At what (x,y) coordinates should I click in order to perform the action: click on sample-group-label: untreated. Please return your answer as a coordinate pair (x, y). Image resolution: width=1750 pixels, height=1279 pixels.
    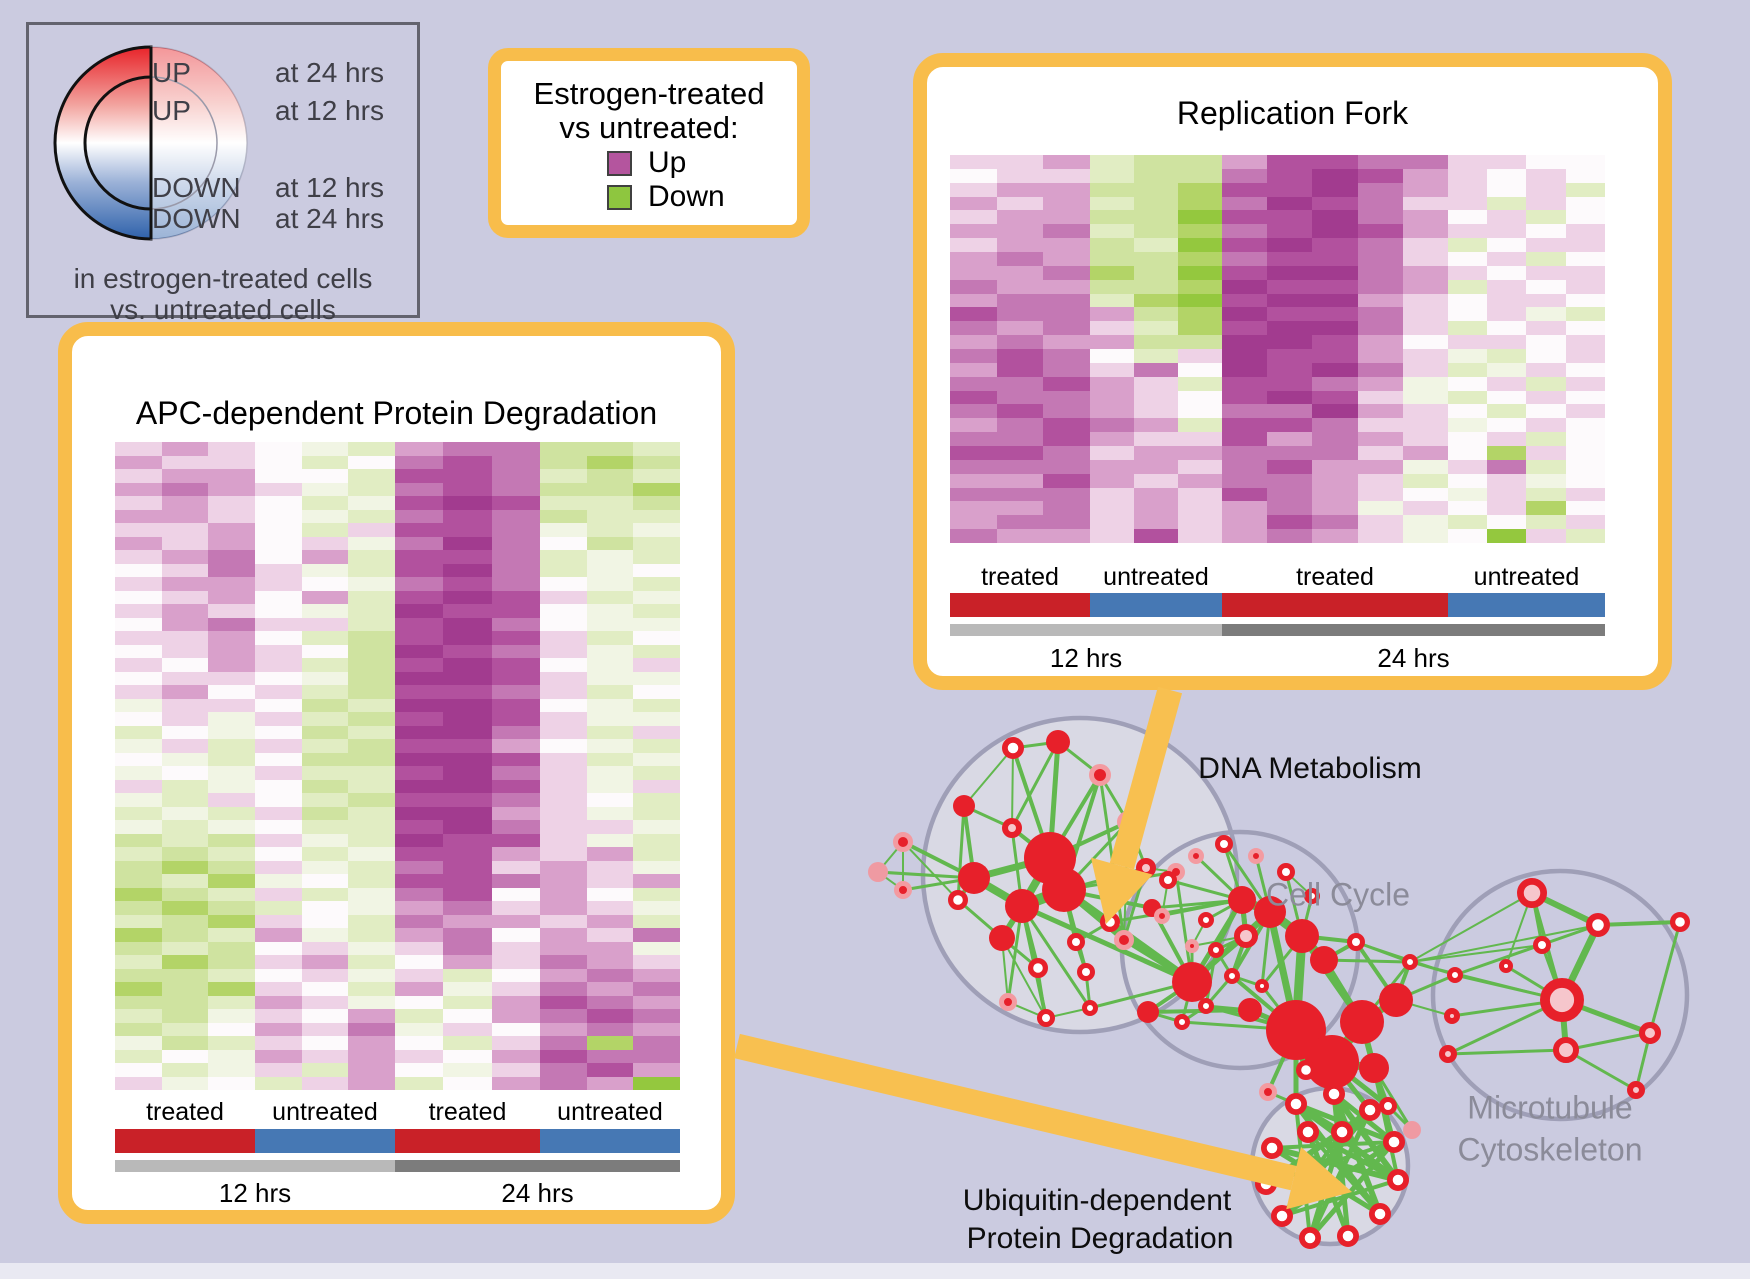
    Looking at the image, I should click on (1526, 577).